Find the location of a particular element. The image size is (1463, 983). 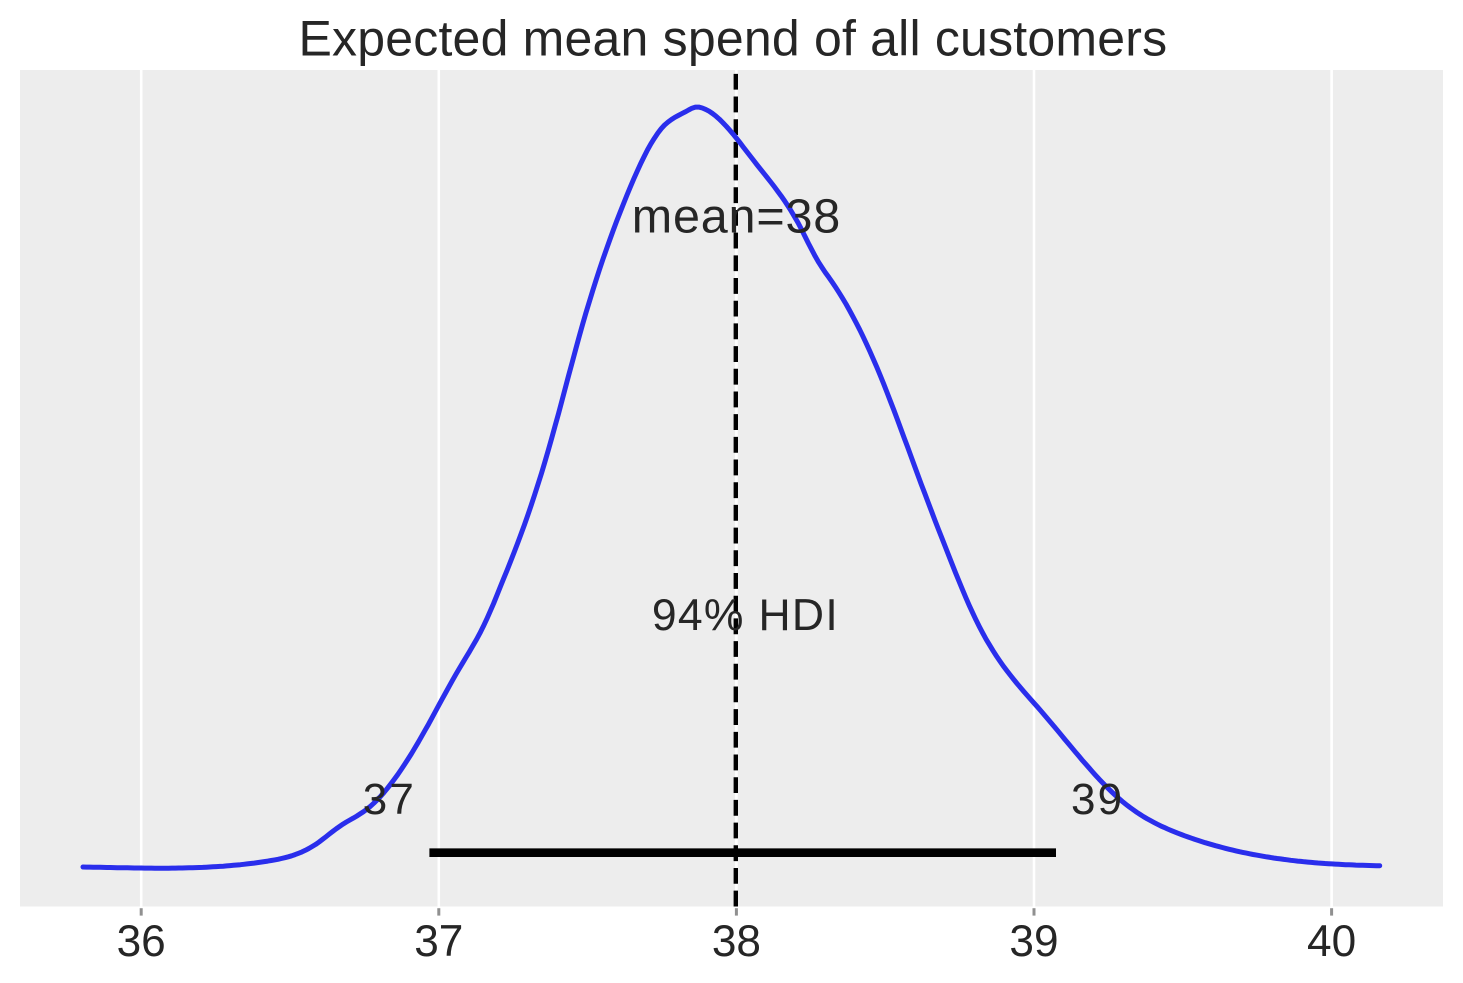

svg-text: 94% HDI is located at coordinates (745, 615).